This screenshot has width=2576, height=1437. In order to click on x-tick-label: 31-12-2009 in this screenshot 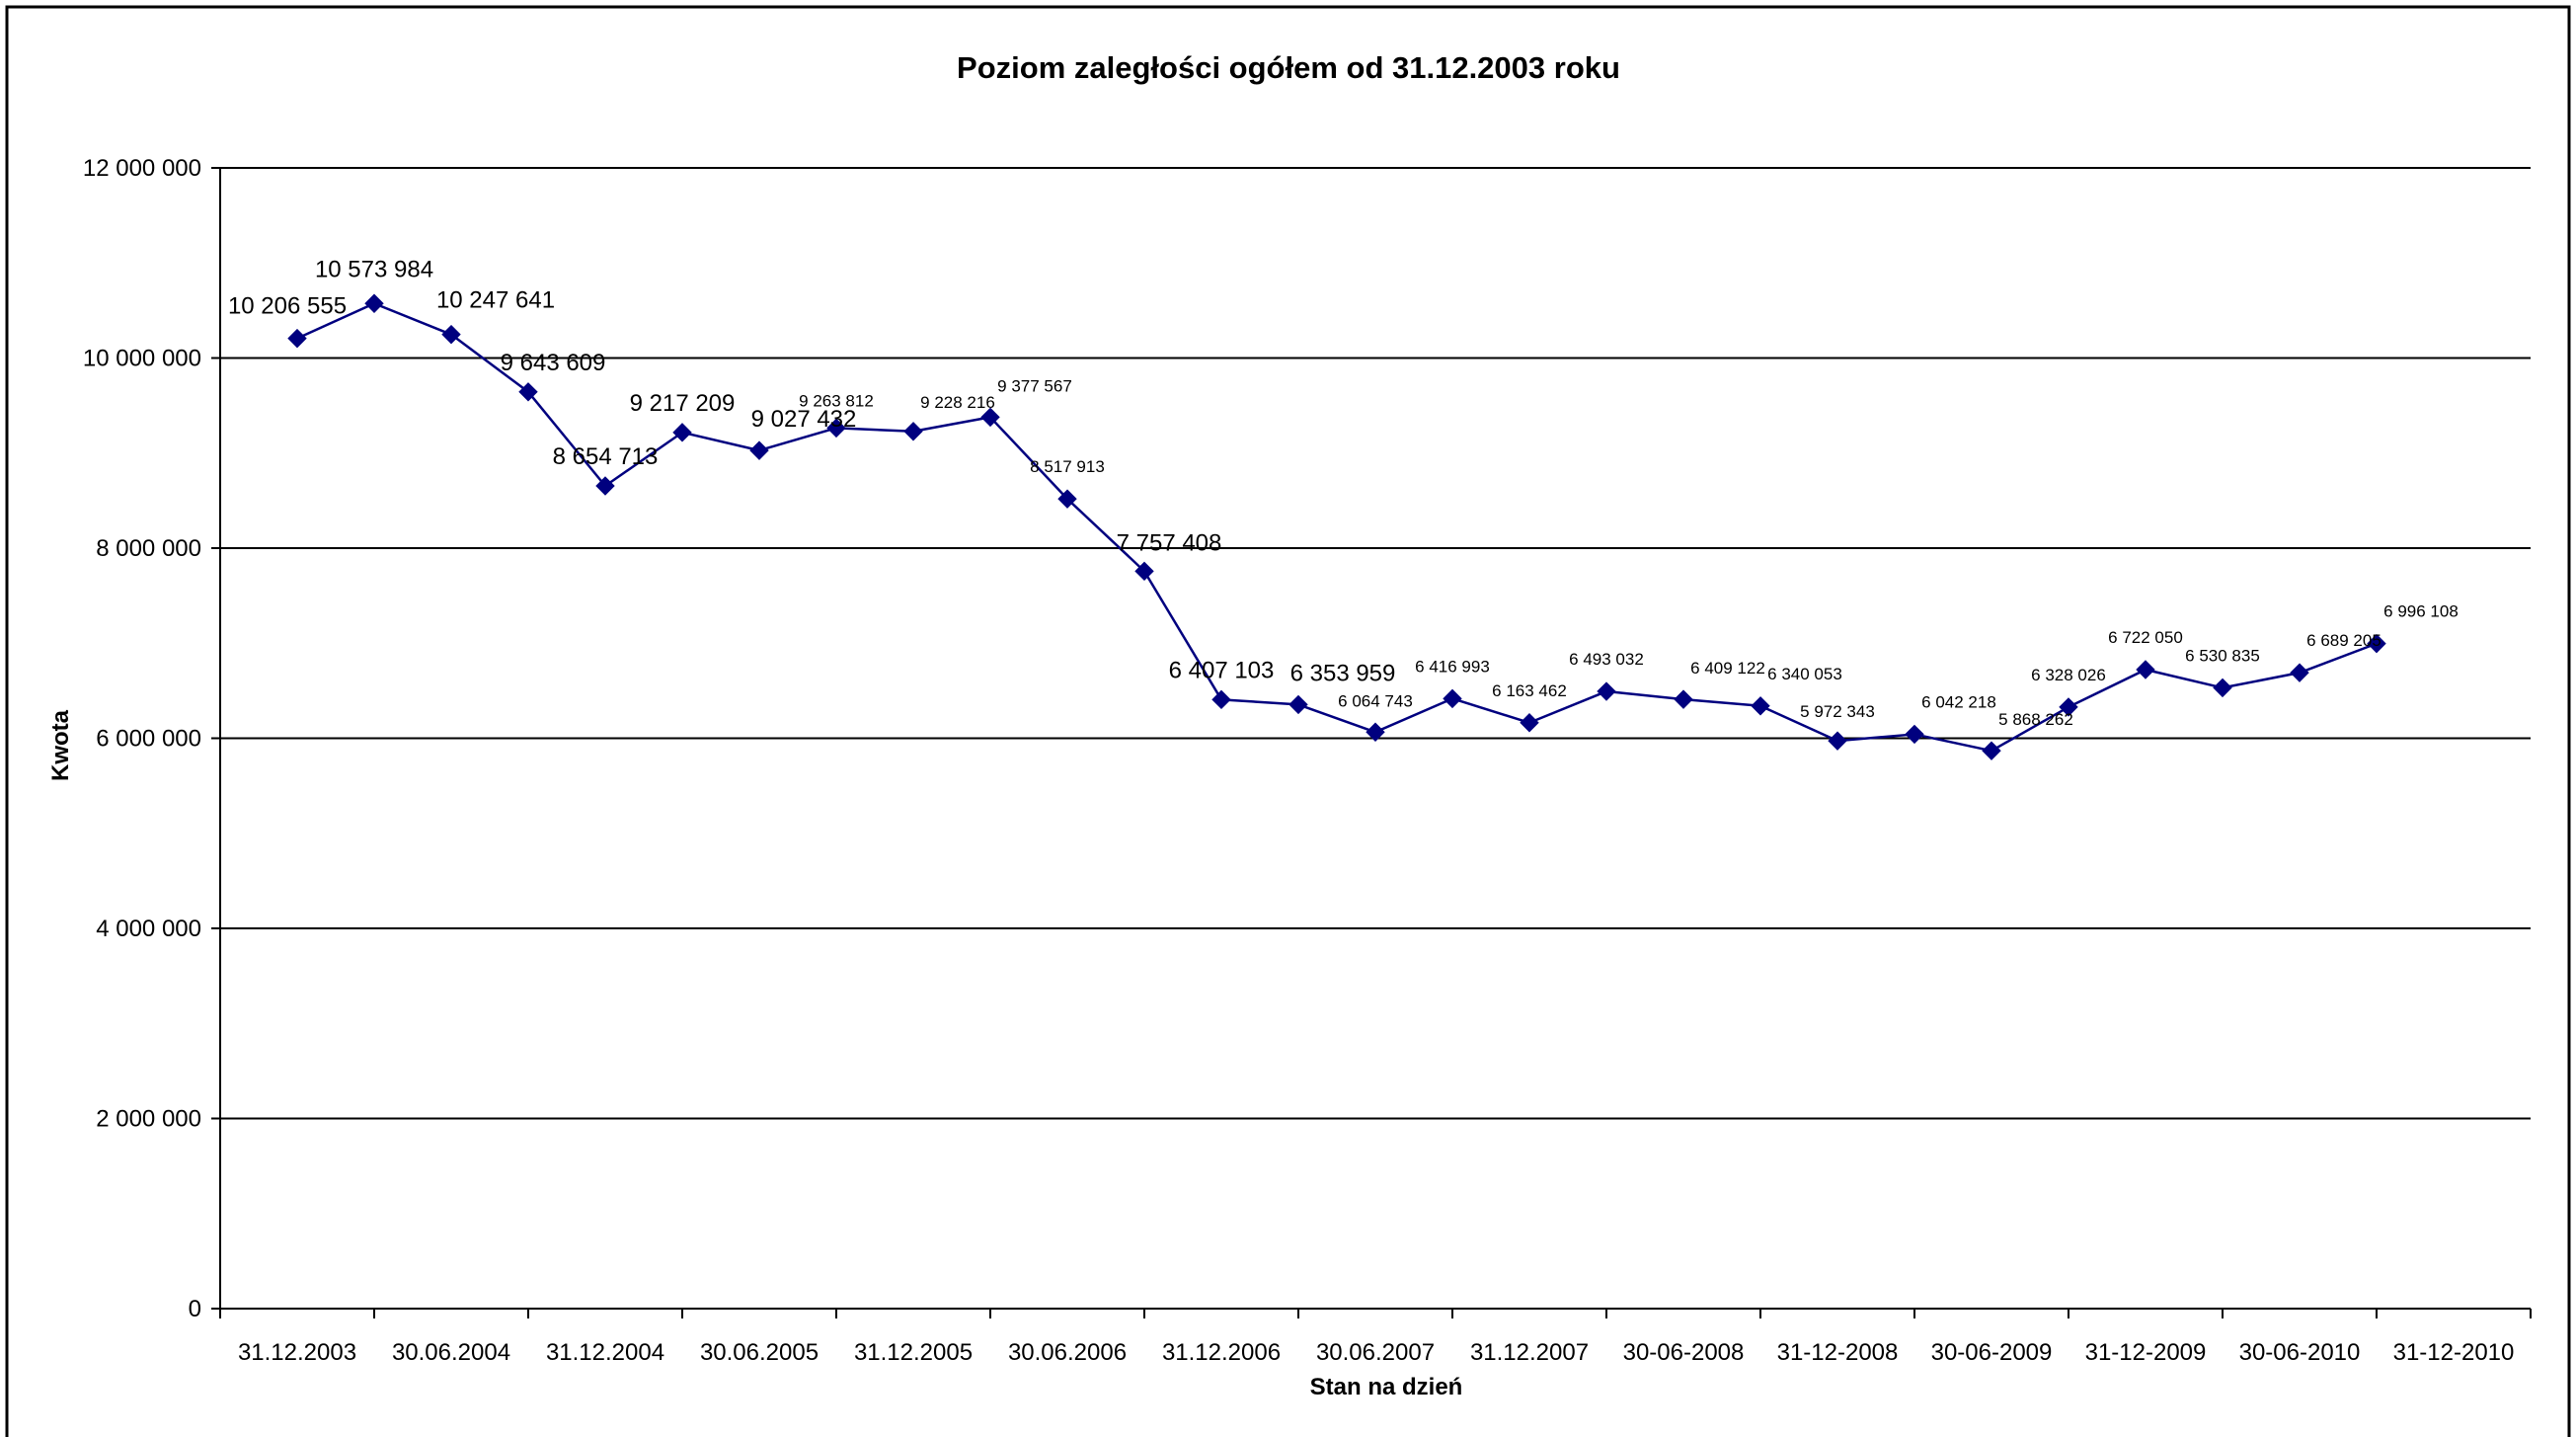, I will do `click(2146, 1352)`.